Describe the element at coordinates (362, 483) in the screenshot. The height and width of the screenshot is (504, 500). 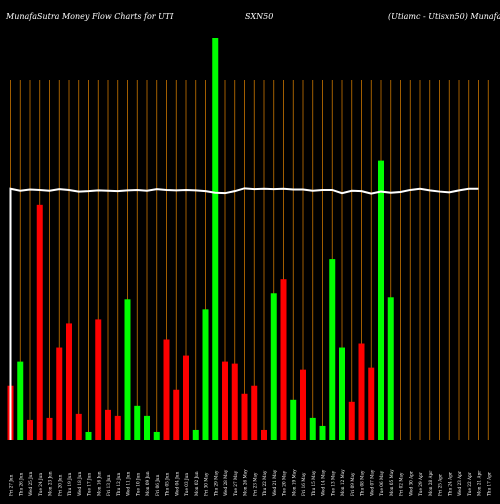
I see `x-tick-label: Thu 08 May` at that location.